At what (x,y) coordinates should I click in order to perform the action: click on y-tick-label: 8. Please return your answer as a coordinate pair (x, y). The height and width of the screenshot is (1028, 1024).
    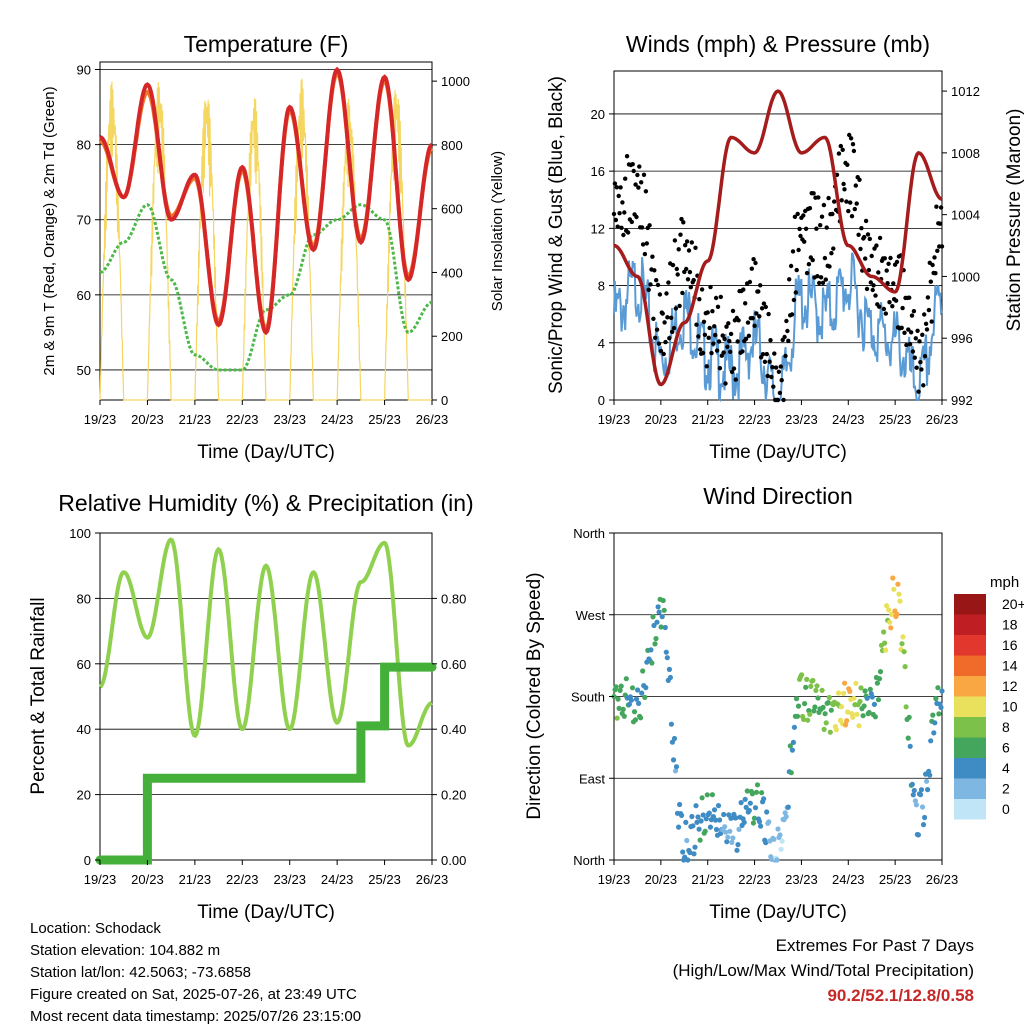
    Looking at the image, I should click on (601, 286).